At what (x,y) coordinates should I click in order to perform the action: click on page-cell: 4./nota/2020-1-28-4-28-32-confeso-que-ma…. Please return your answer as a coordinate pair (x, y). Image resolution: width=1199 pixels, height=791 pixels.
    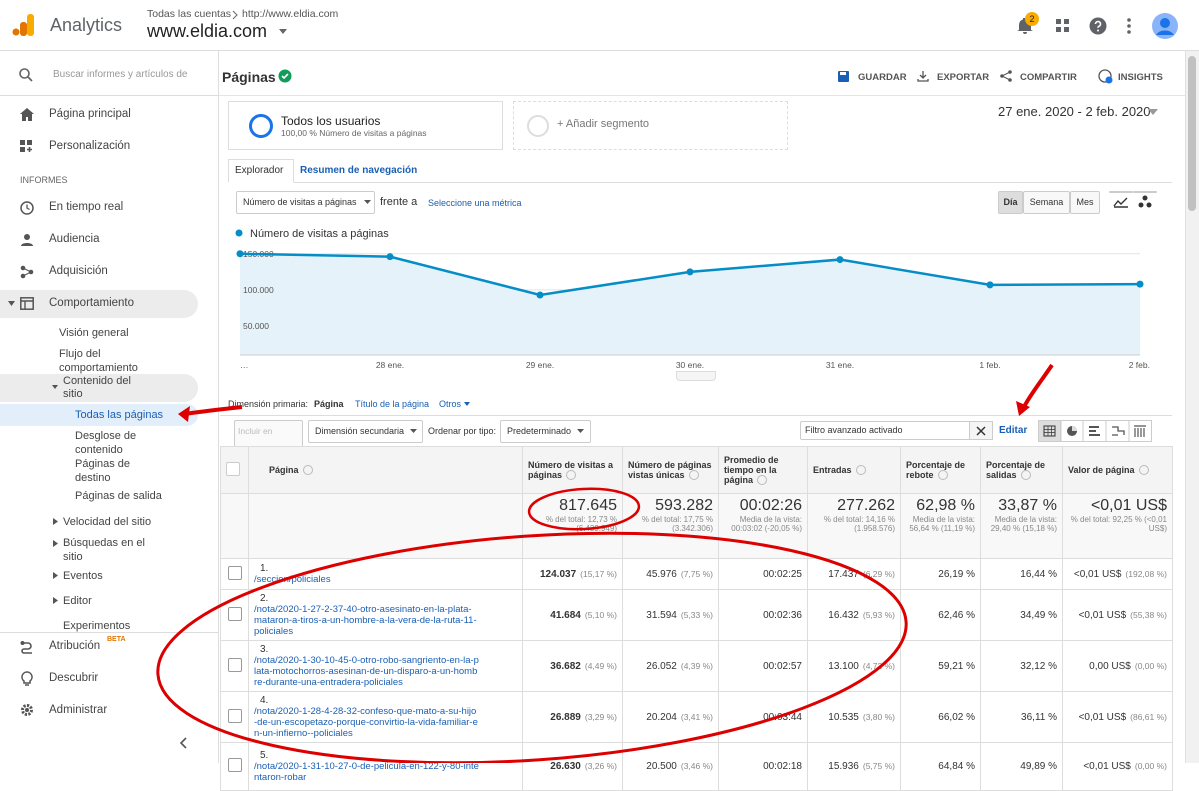
    Looking at the image, I should click on (385, 717).